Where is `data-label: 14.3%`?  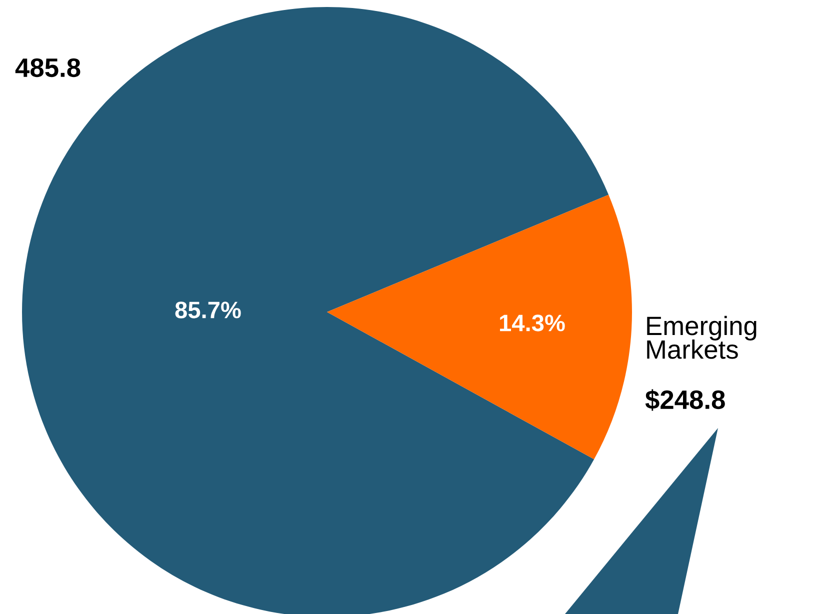
data-label: 14.3% is located at coordinates (532, 323).